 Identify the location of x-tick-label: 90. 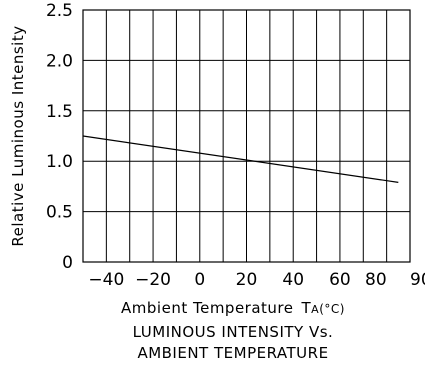
(417, 280).